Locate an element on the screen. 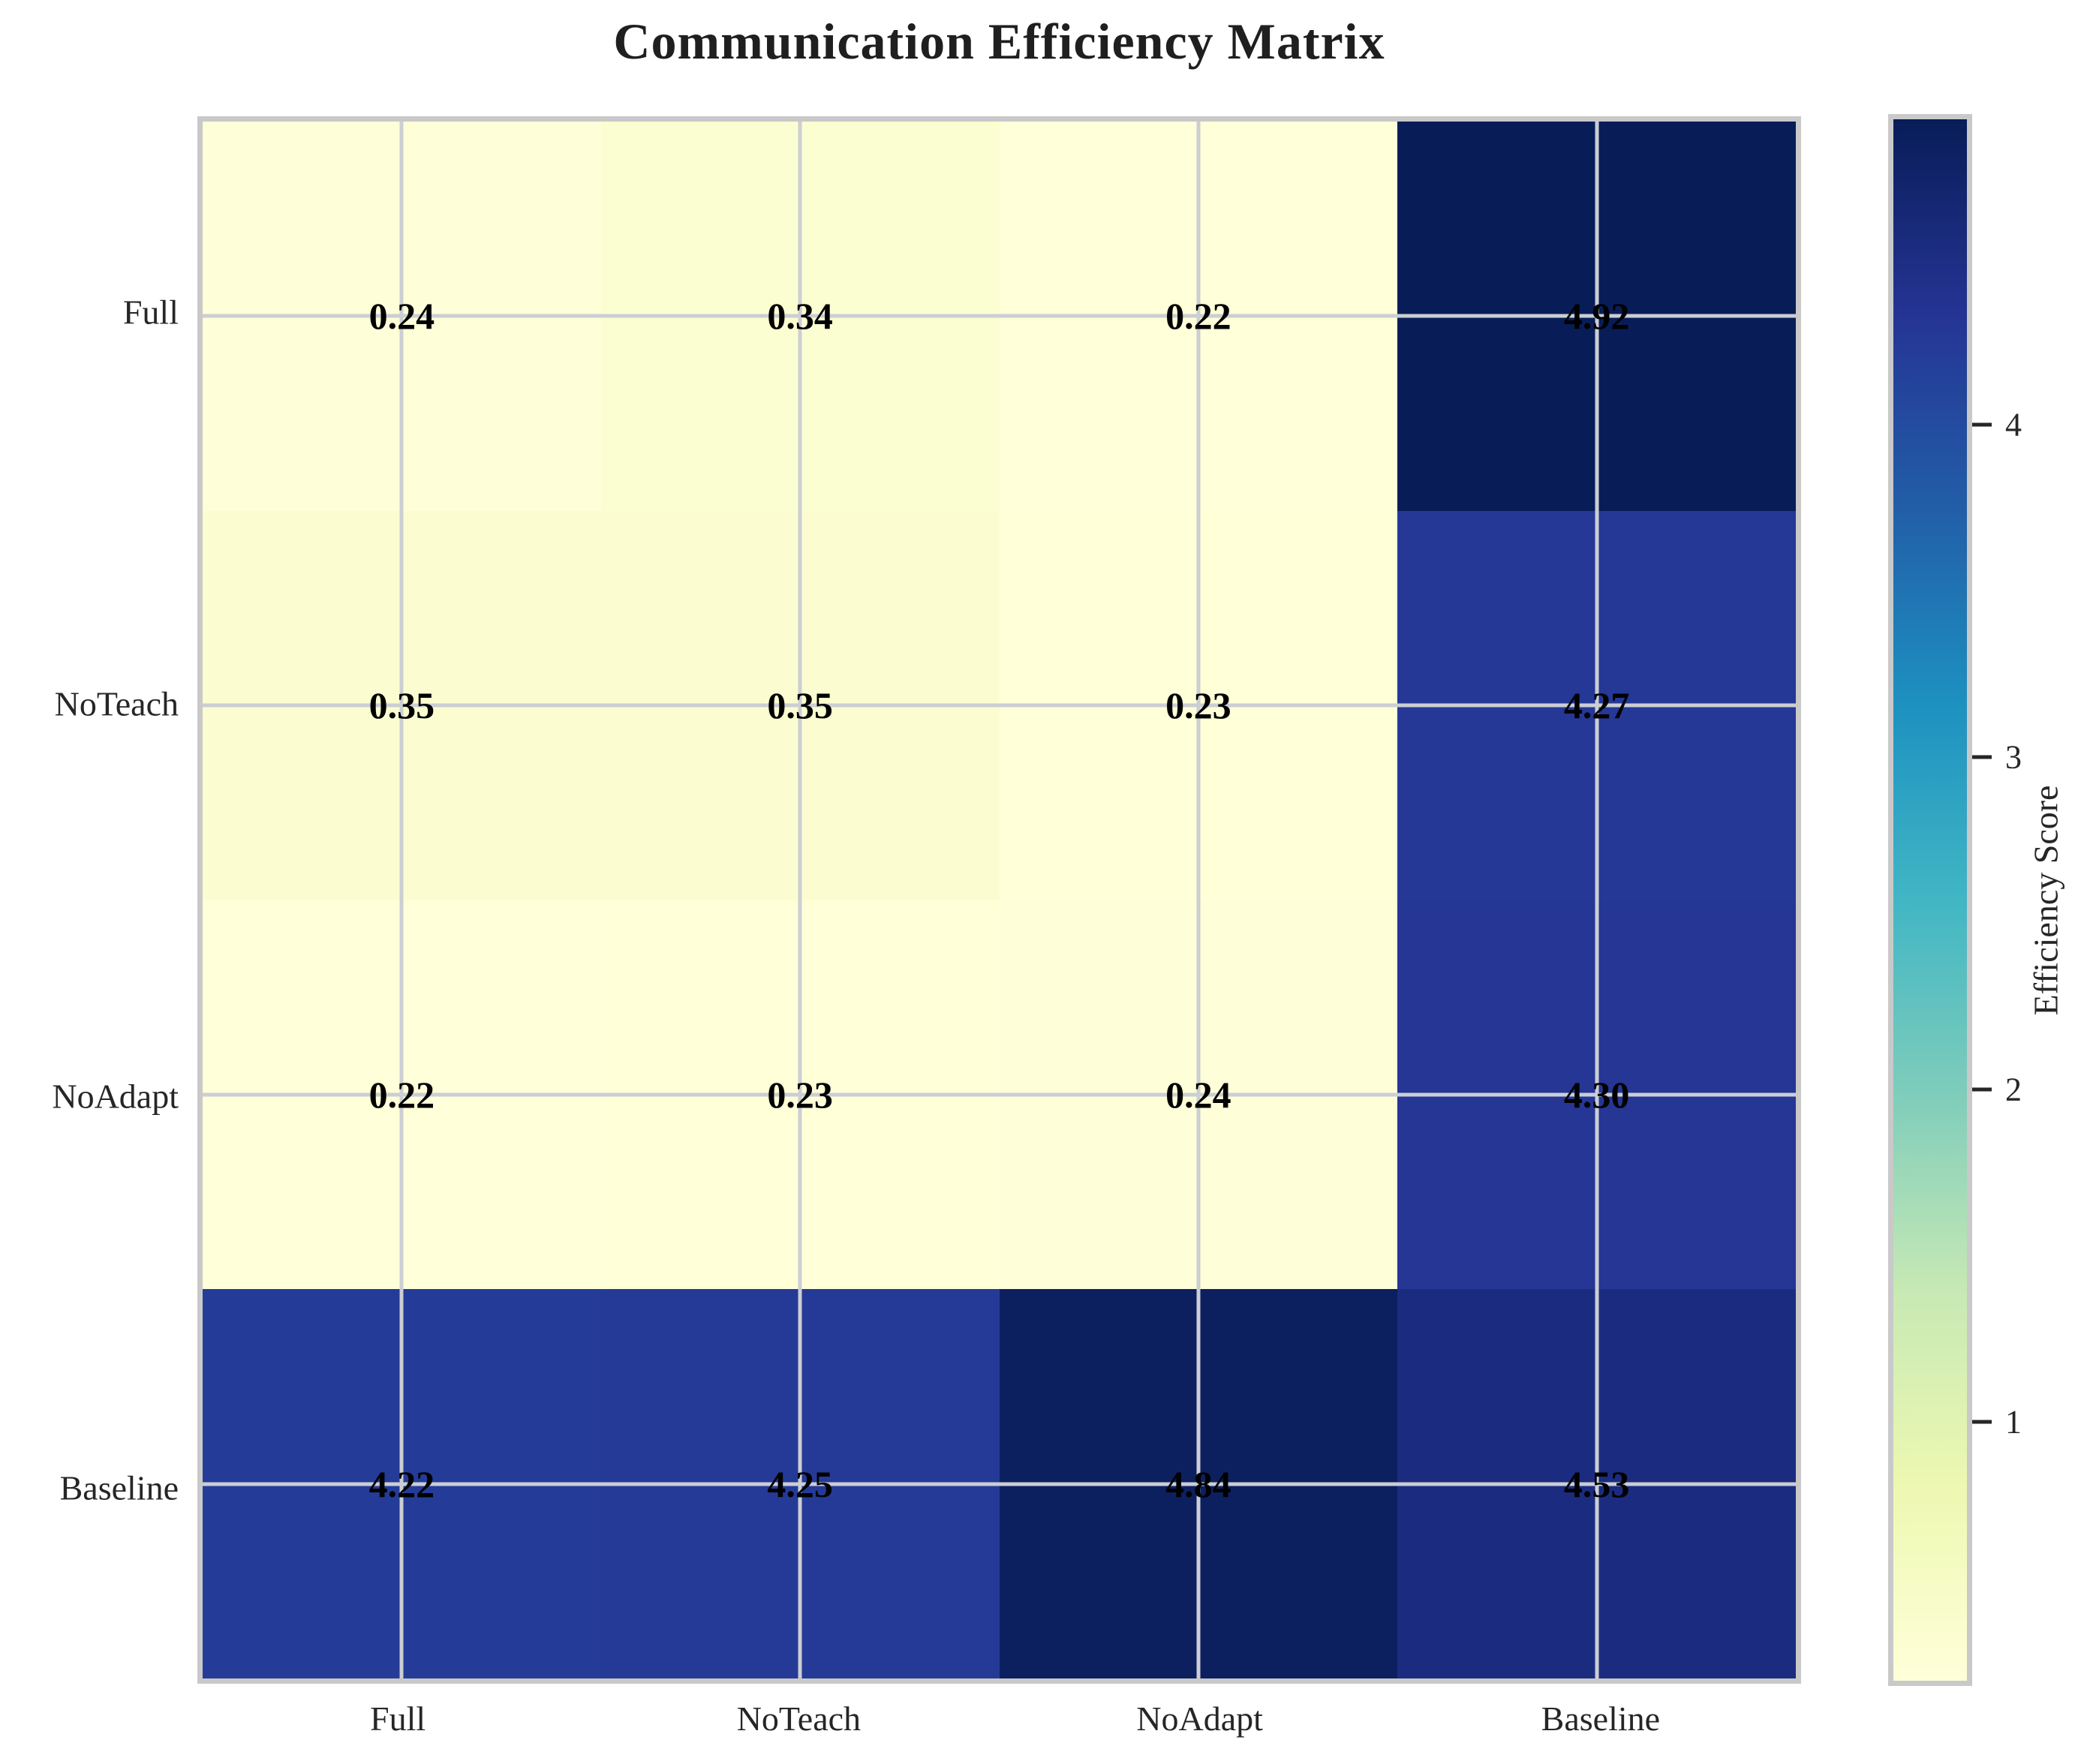 The image size is (2093, 1764). cell-value: 4.25 is located at coordinates (800, 1483).